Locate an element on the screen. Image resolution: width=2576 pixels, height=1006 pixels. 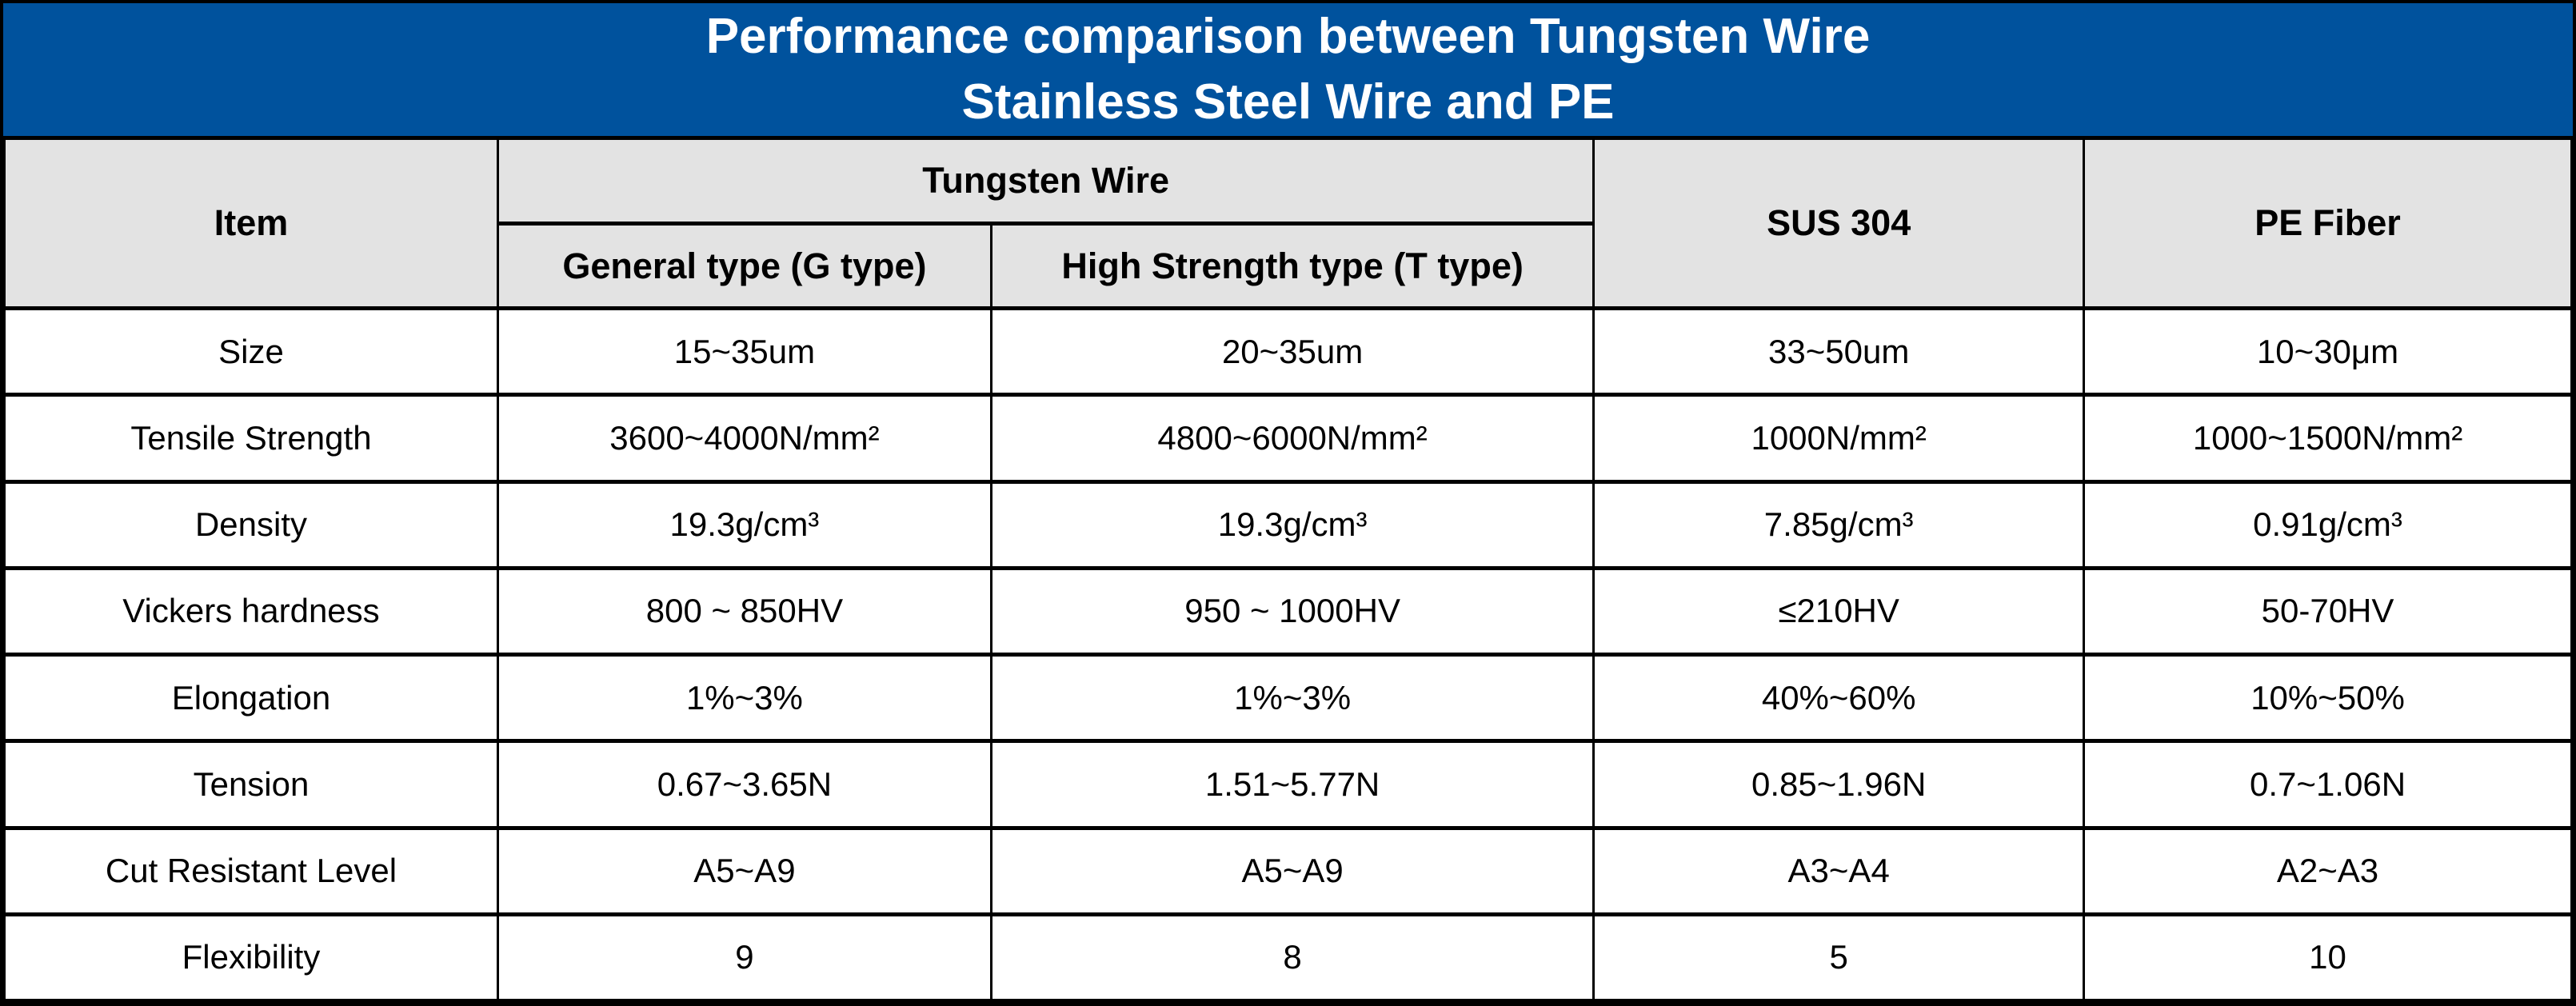
g-type-cell: 3600~4000N/mm² is located at coordinates (744, 439).